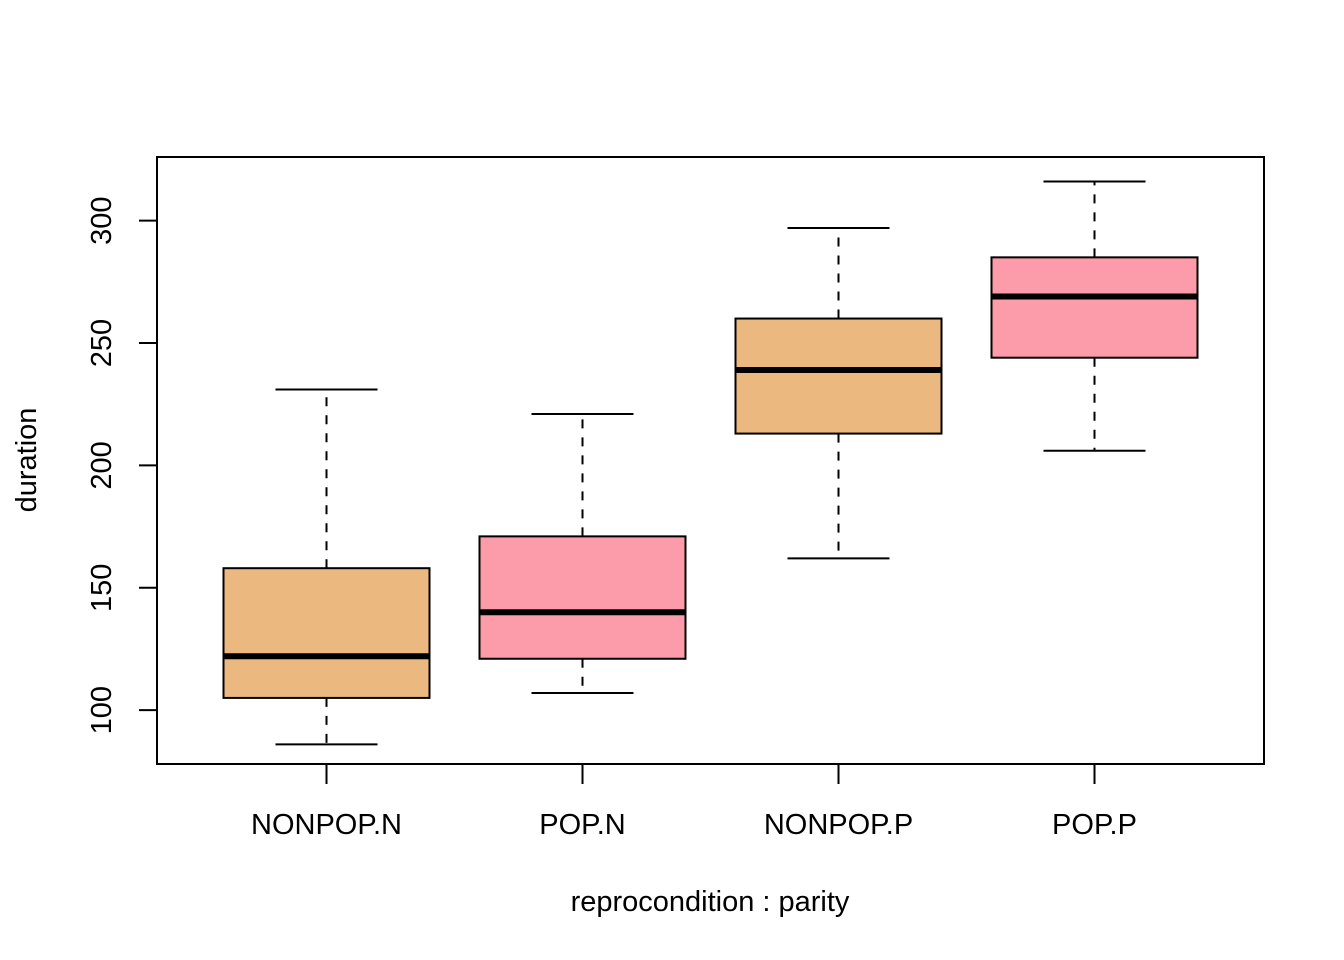 The image size is (1344, 960). I want to click on box-nonpop-p, so click(838, 393).